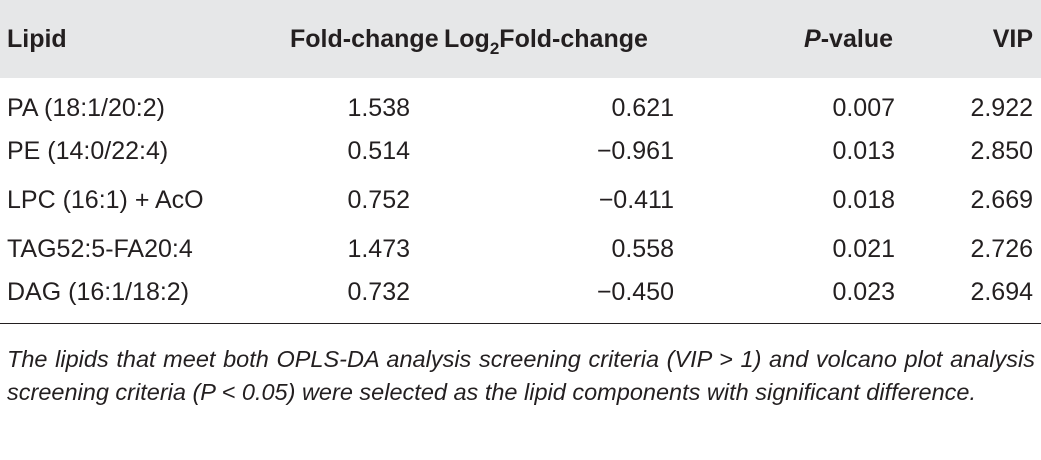 This screenshot has height=460, width=1041. What do you see at coordinates (364, 38) in the screenshot?
I see `header-fold-change: Fold-change` at bounding box center [364, 38].